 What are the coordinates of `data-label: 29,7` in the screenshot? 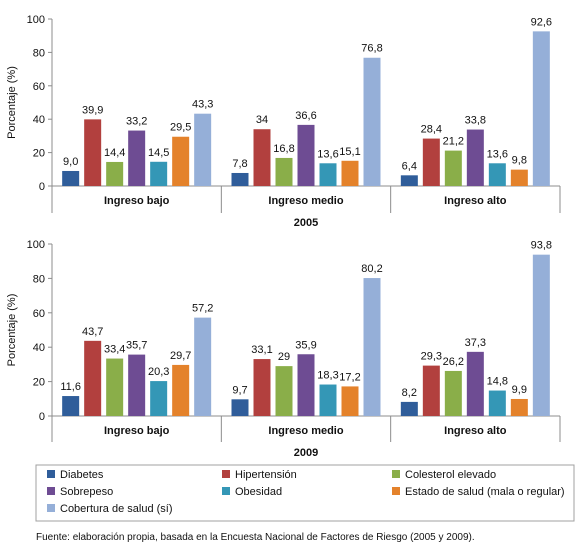 It's located at (180, 356).